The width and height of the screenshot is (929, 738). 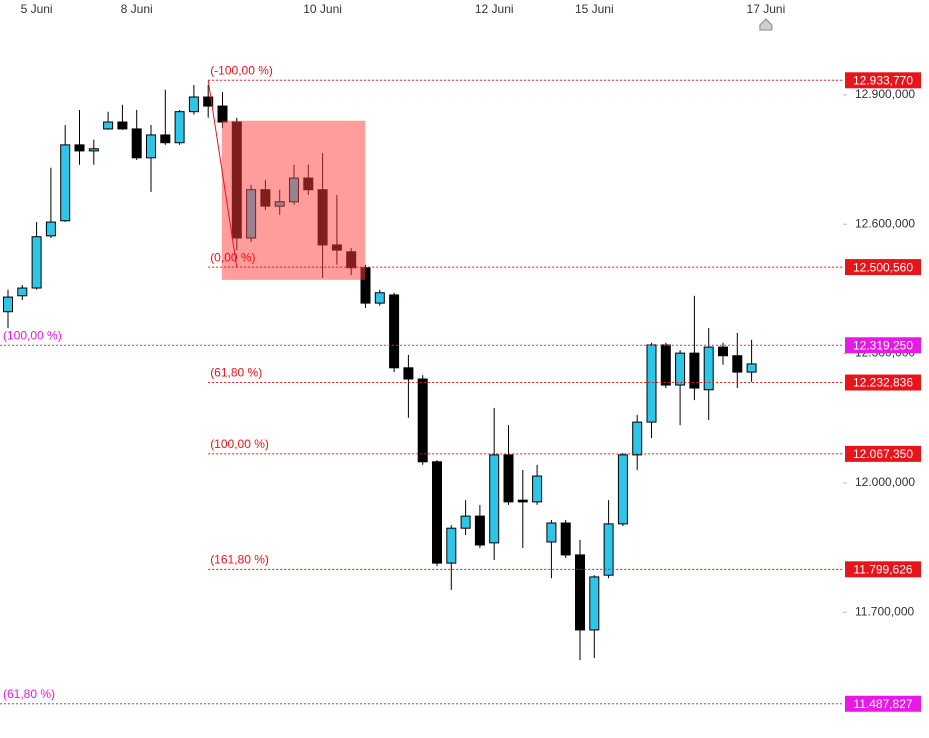 What do you see at coordinates (37, 9) in the screenshot?
I see `x-tick-label: 5 Juni` at bounding box center [37, 9].